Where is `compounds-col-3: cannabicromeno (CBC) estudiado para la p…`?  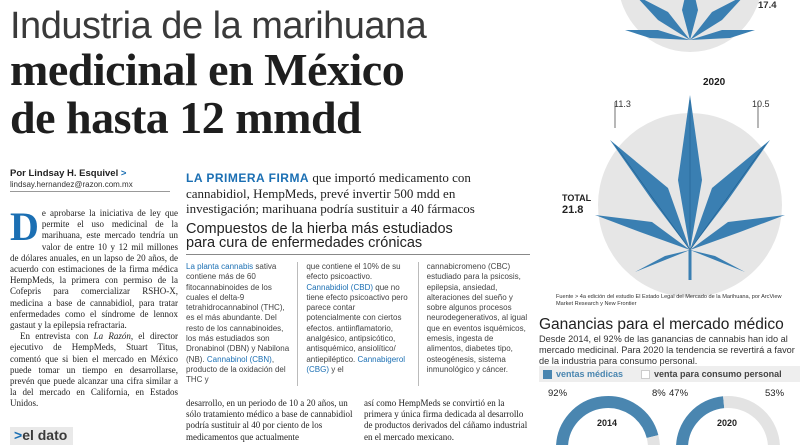 compounds-col-3: cannabicromeno (CBC) estudiado para la p… is located at coordinates (478, 324).